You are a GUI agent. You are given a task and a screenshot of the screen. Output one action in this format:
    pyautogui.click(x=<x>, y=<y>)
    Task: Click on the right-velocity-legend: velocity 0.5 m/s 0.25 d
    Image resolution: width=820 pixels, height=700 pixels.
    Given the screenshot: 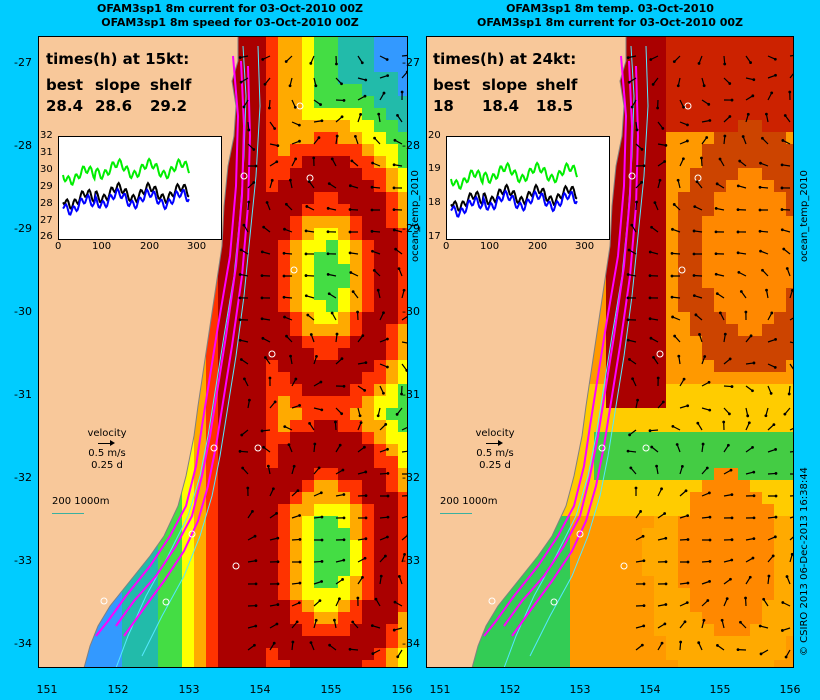 What is the action you would take?
    pyautogui.click(x=495, y=450)
    